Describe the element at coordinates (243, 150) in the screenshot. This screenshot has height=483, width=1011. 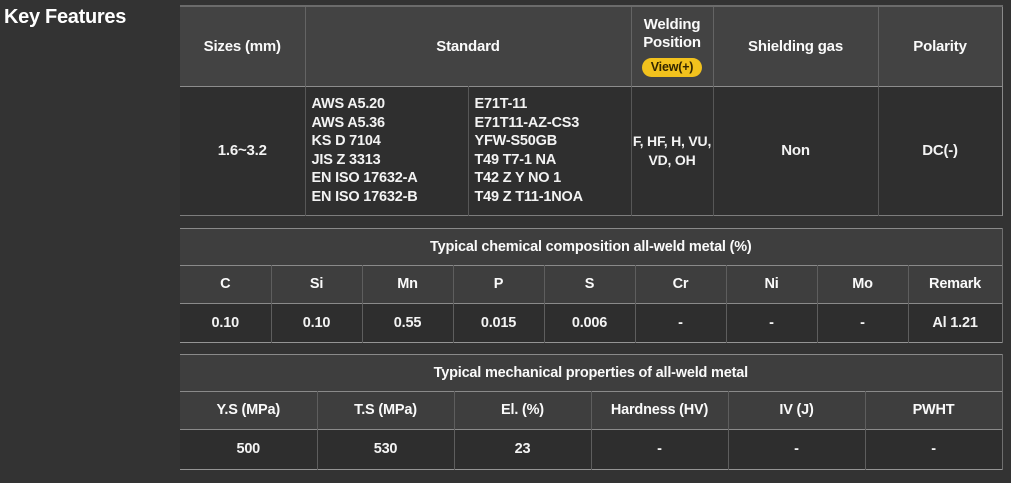
I see `spec-cell-sizes: 1.6~3.2` at that location.